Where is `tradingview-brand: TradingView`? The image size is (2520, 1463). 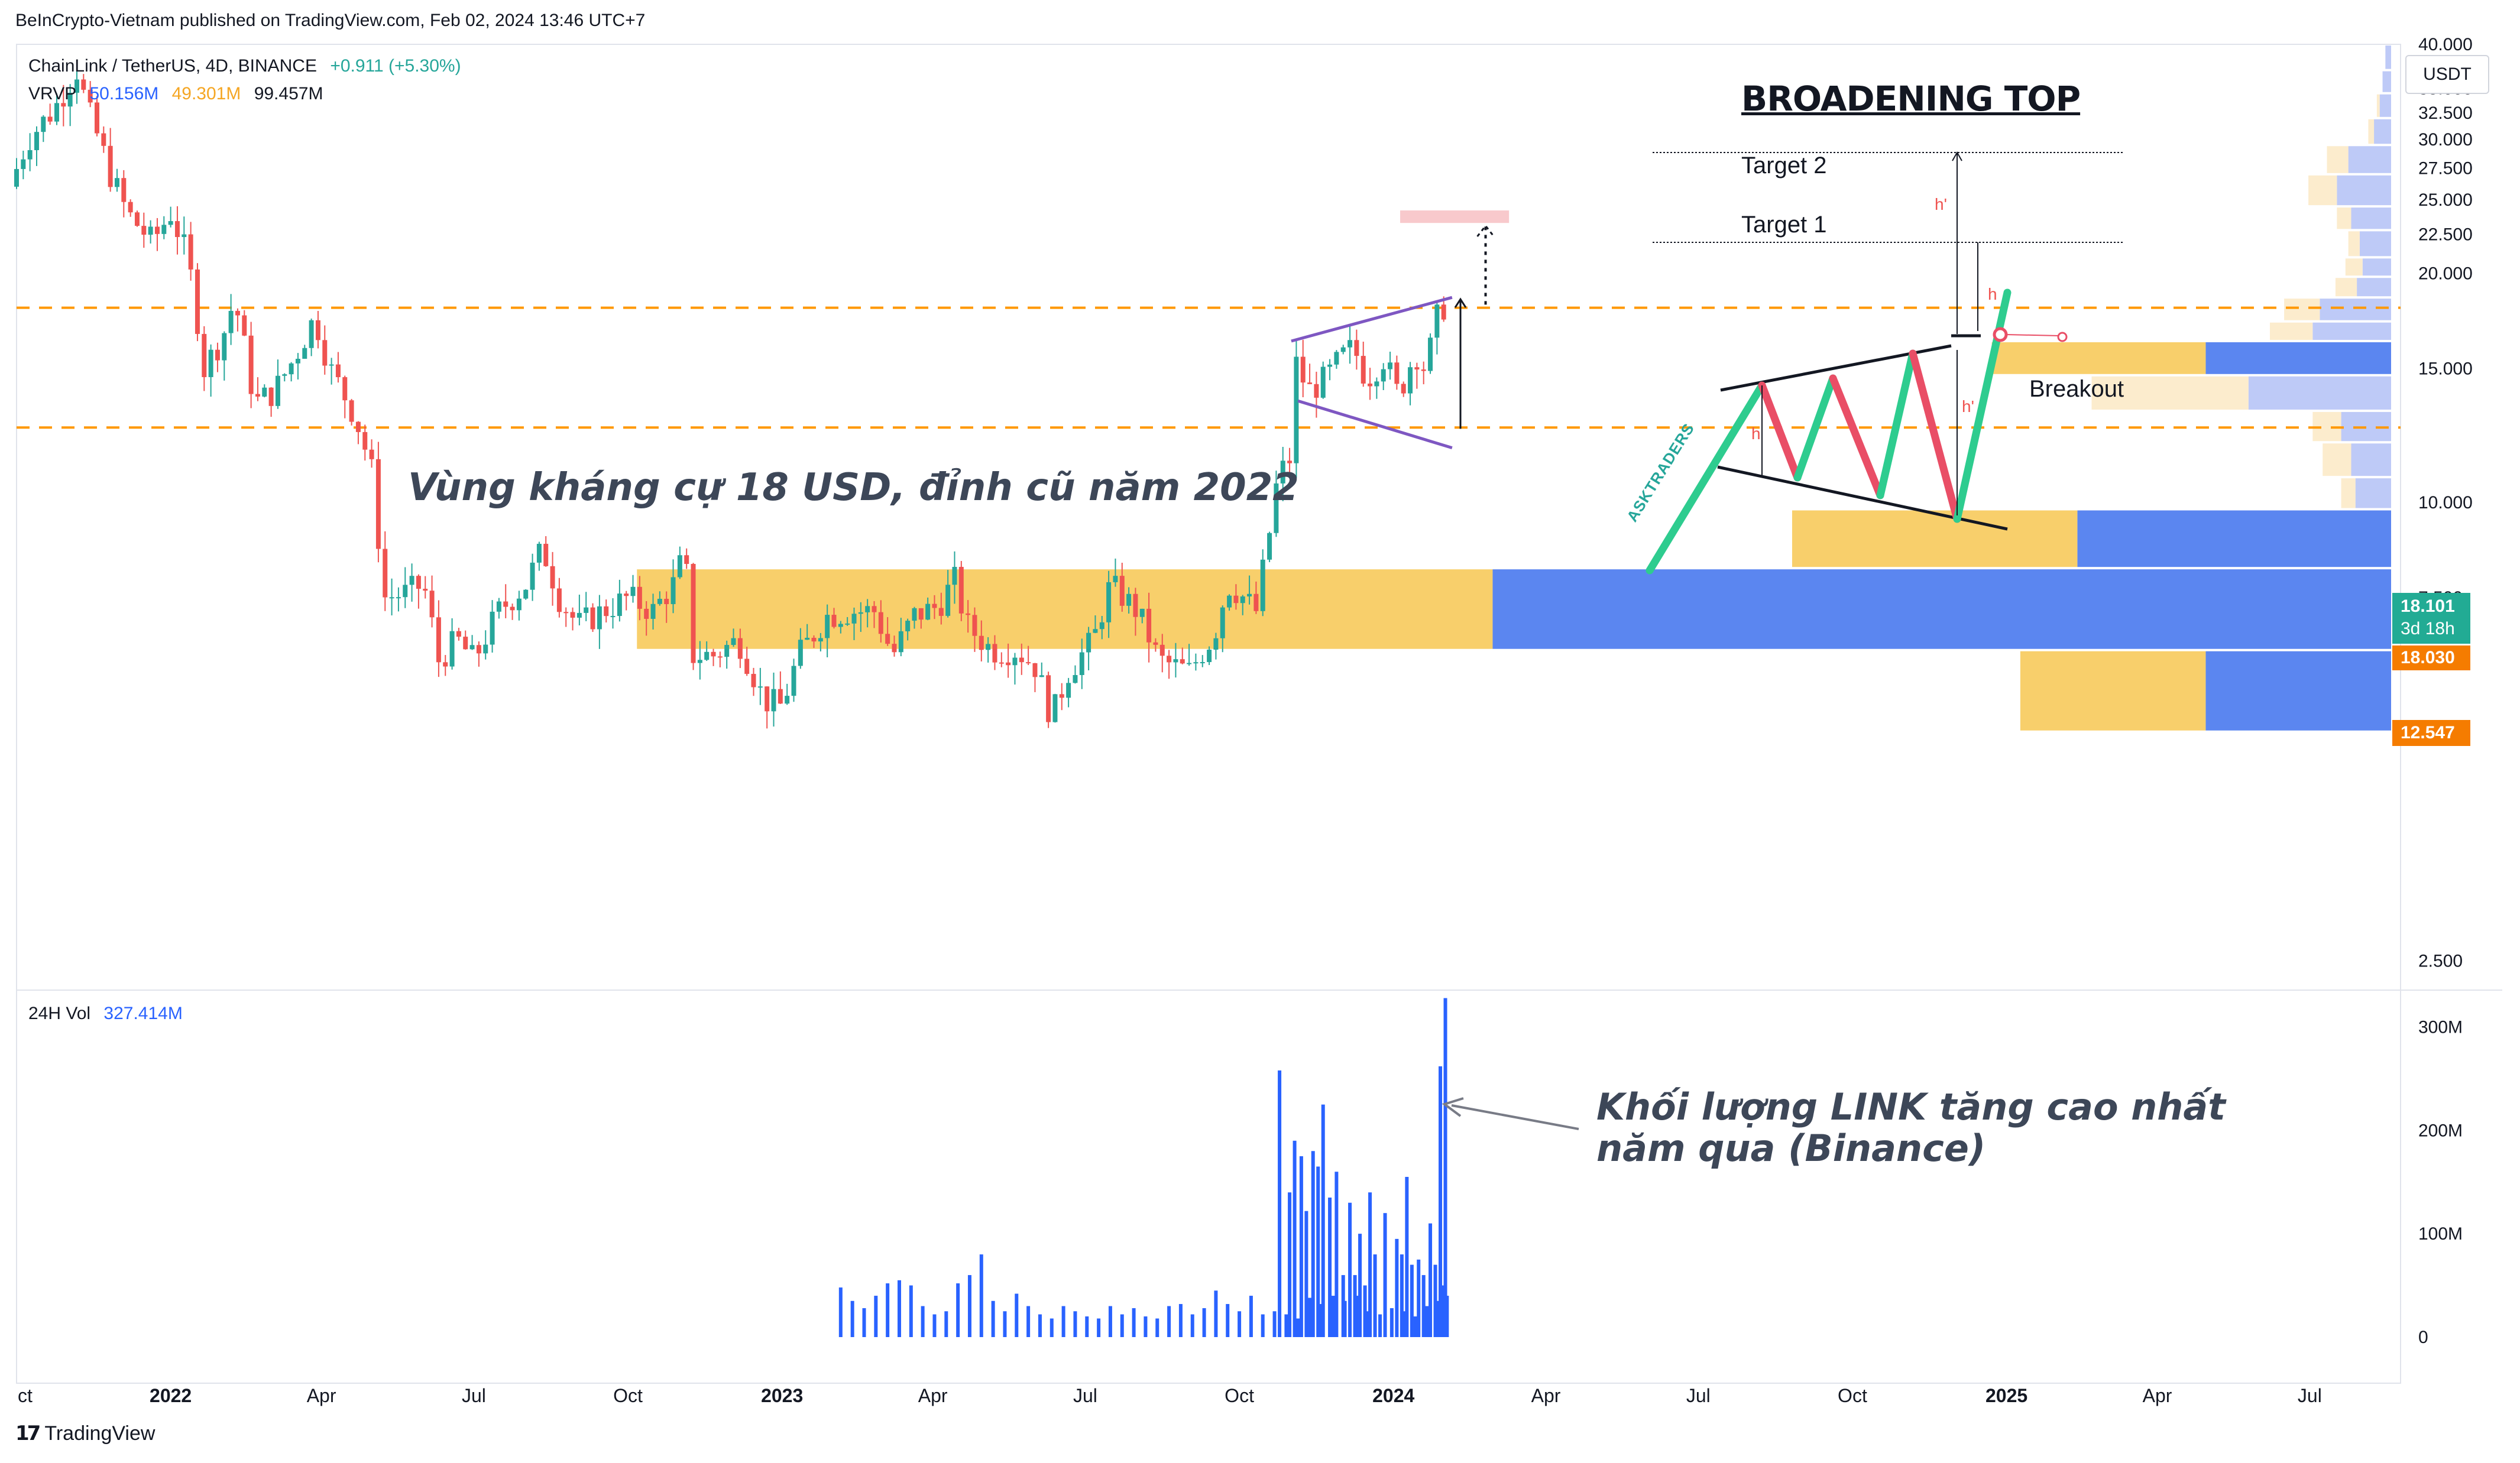
tradingview-brand: TradingView is located at coordinates (100, 1433).